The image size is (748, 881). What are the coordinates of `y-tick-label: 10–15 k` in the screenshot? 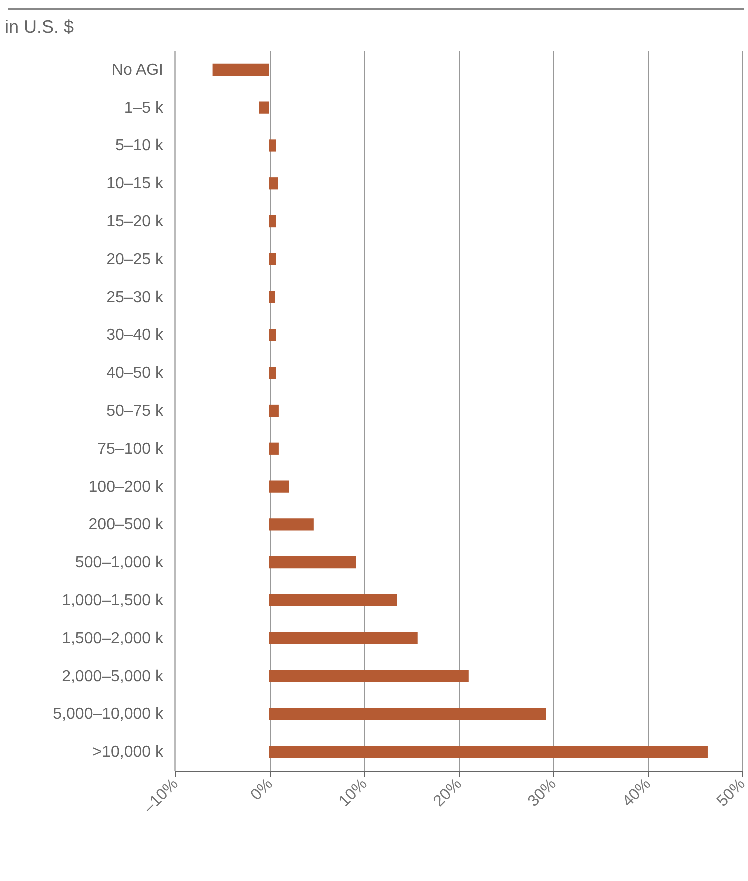 It's located at (135, 184).